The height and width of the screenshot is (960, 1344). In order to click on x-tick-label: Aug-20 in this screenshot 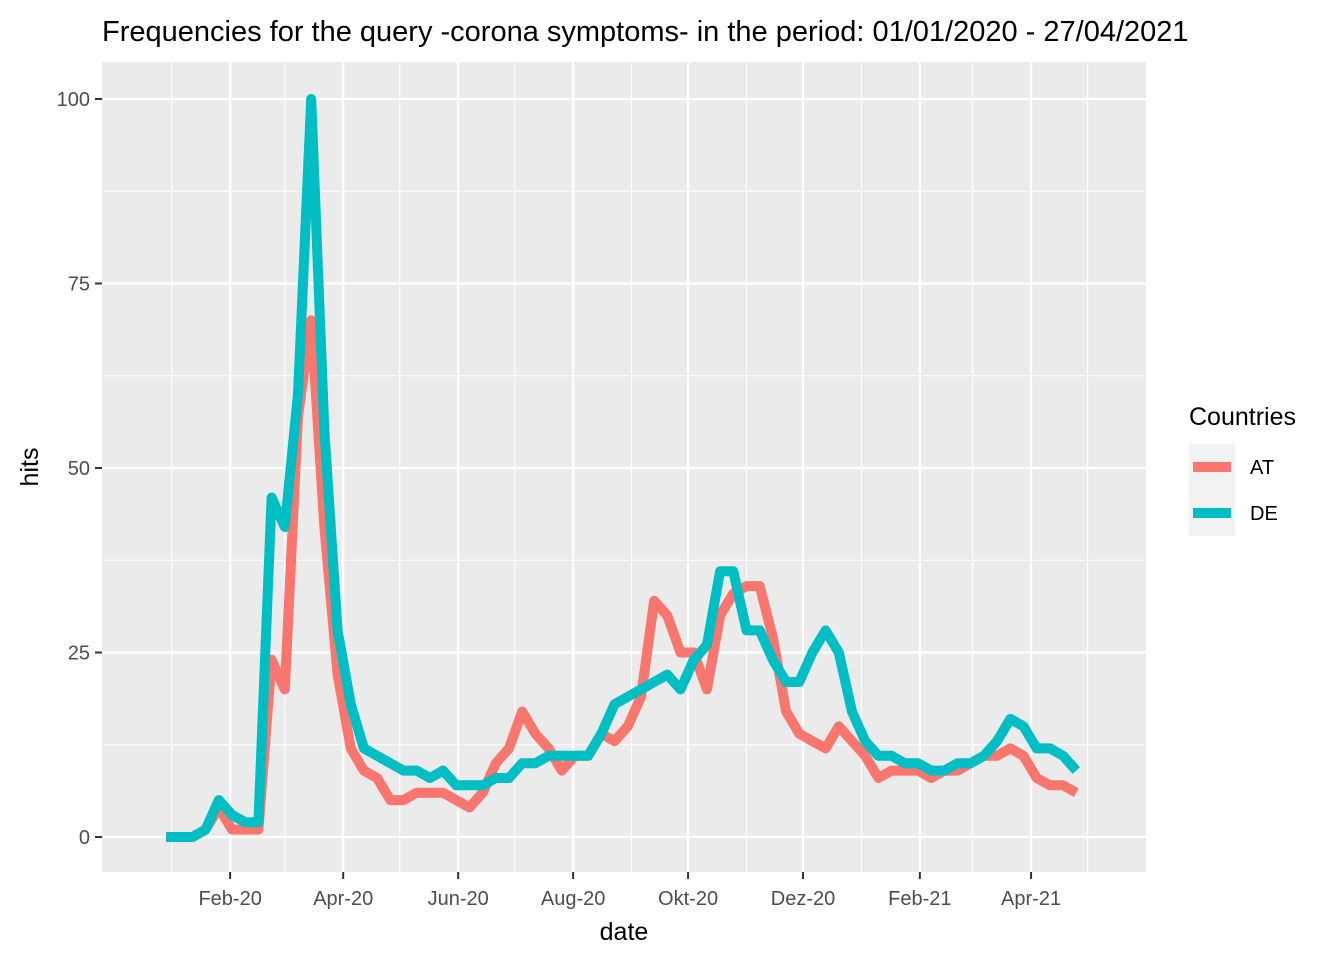, I will do `click(573, 899)`.